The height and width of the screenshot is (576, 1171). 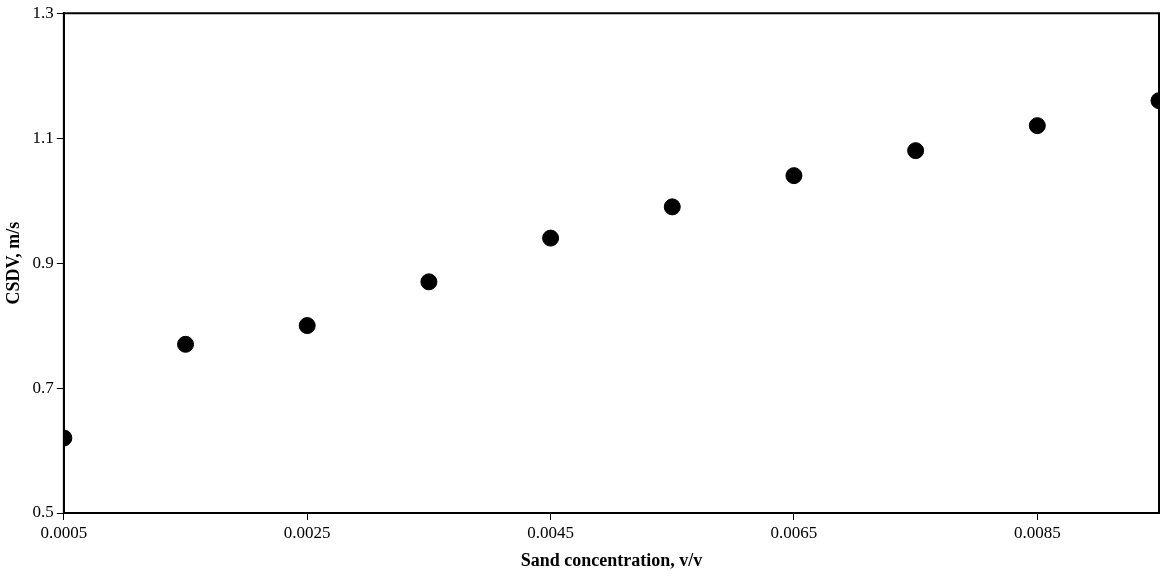 I want to click on y-tick-label: 1.3, so click(x=43, y=12).